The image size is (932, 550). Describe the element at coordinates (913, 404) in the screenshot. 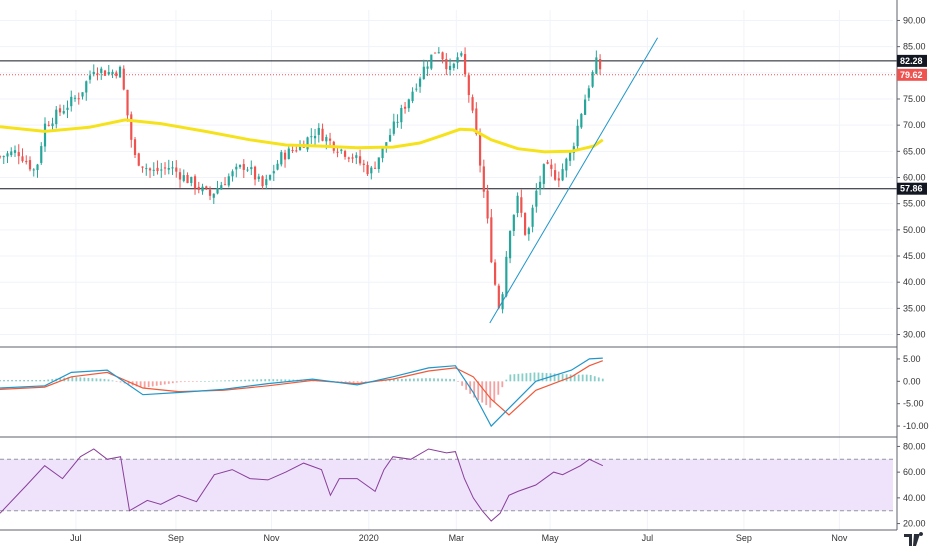

I see `macd-tick-label: -5.00` at that location.